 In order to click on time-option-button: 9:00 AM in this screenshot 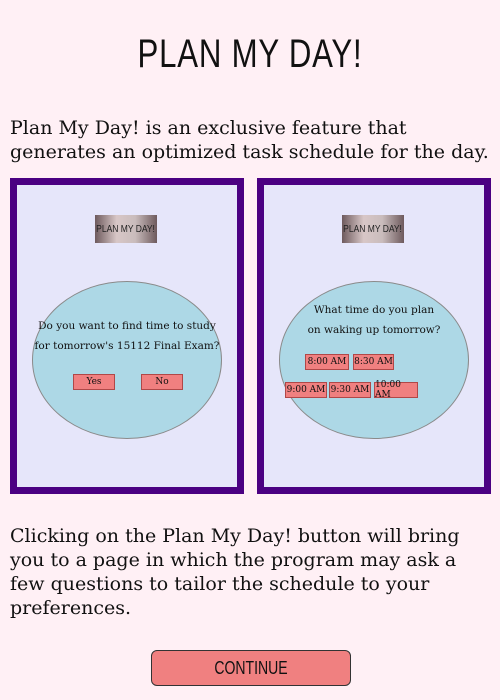, I will do `click(306, 390)`.